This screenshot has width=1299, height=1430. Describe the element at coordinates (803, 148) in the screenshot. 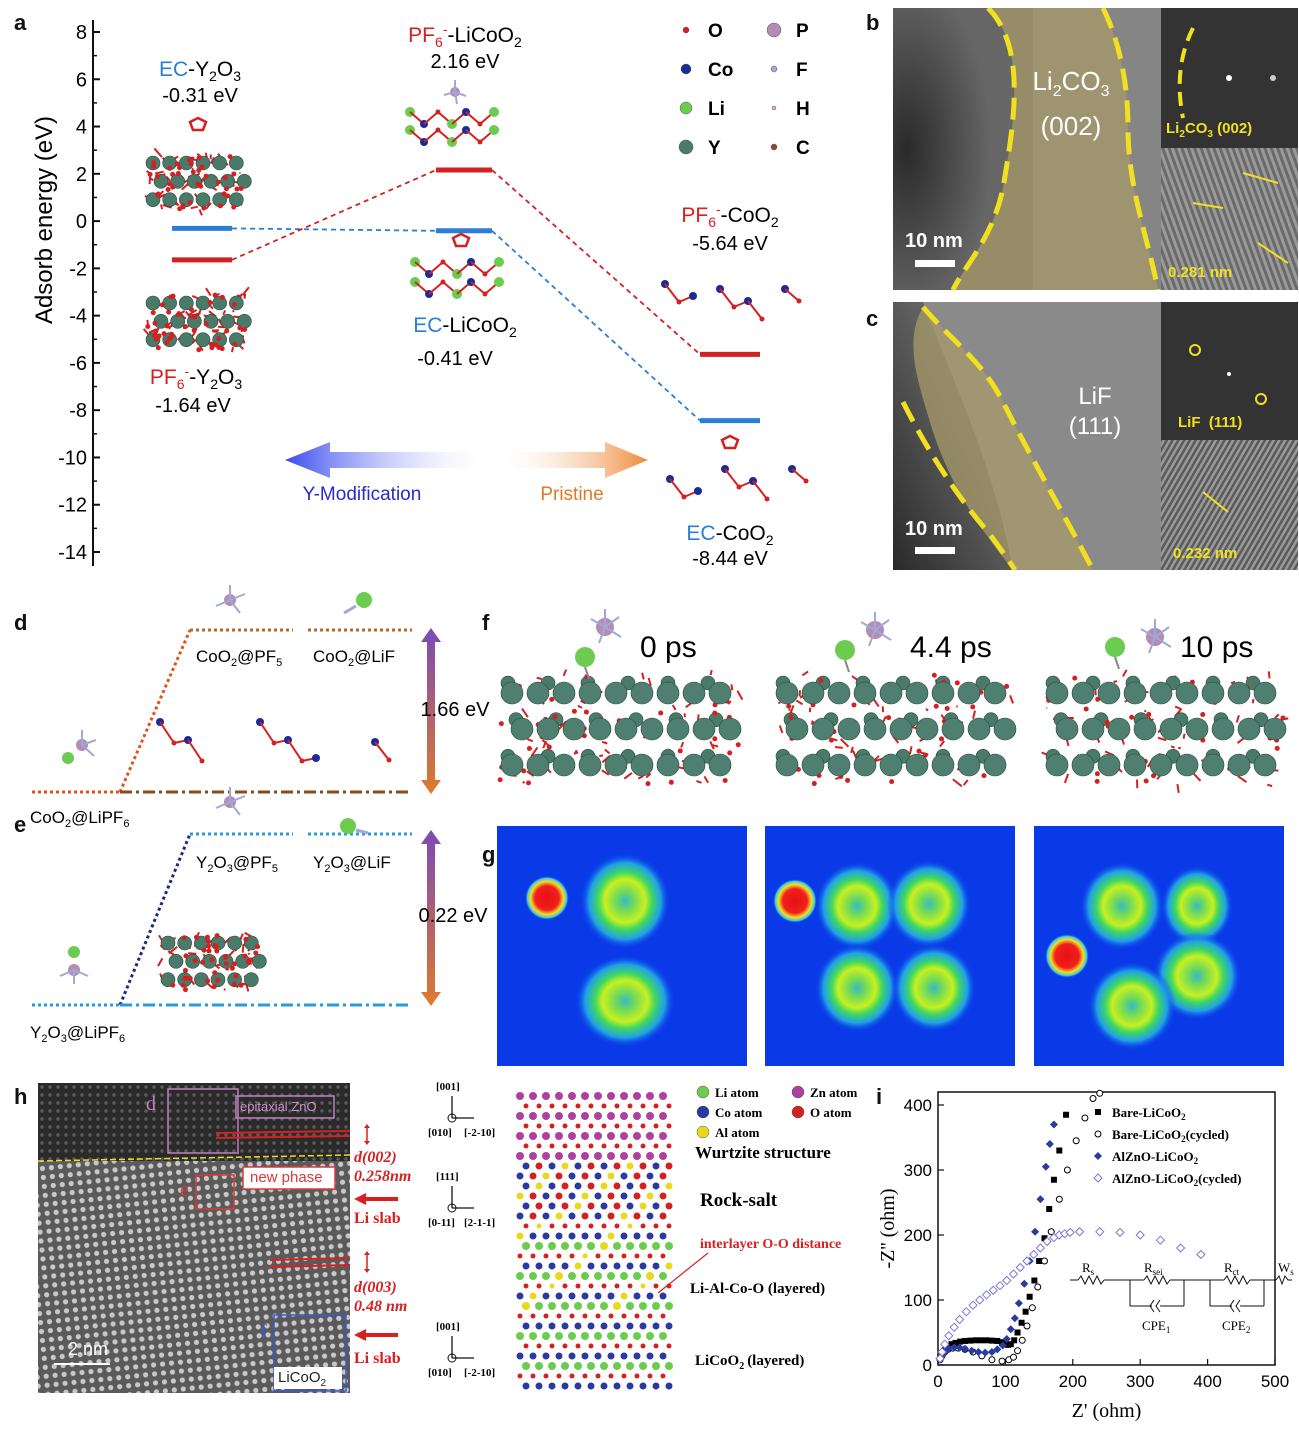

I see `legend-label-C: C` at that location.